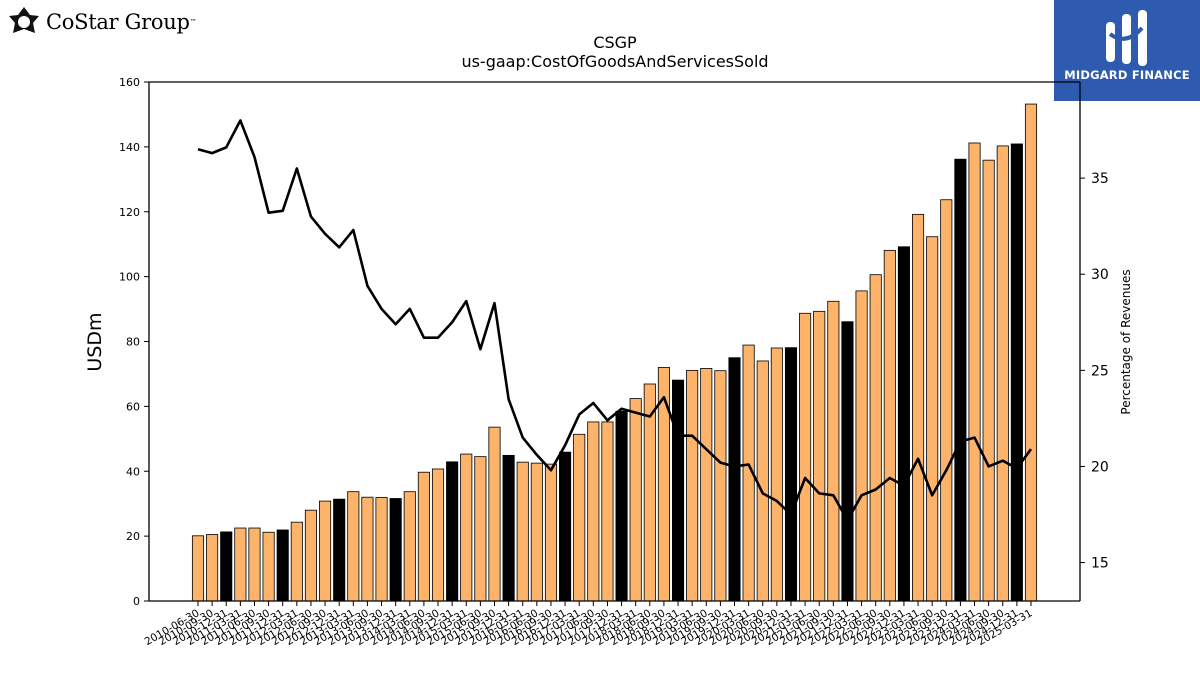  I want to click on chart-title-block: CSGP us-gaap:CostOfGoodsAndServicesSold, so click(615, 52).